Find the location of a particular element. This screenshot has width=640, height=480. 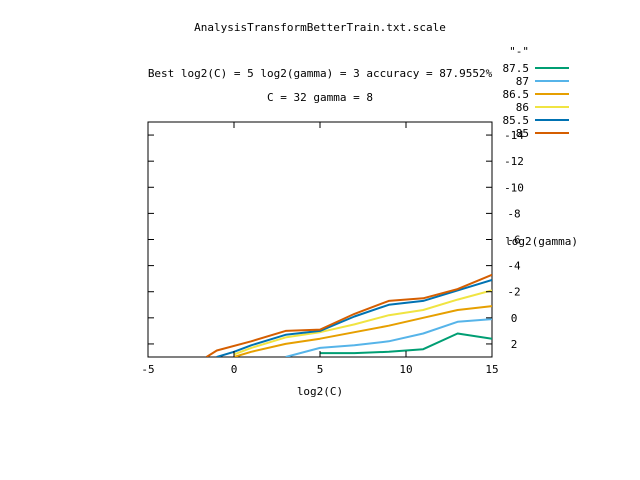

series-layer is located at coordinates (348, 315).